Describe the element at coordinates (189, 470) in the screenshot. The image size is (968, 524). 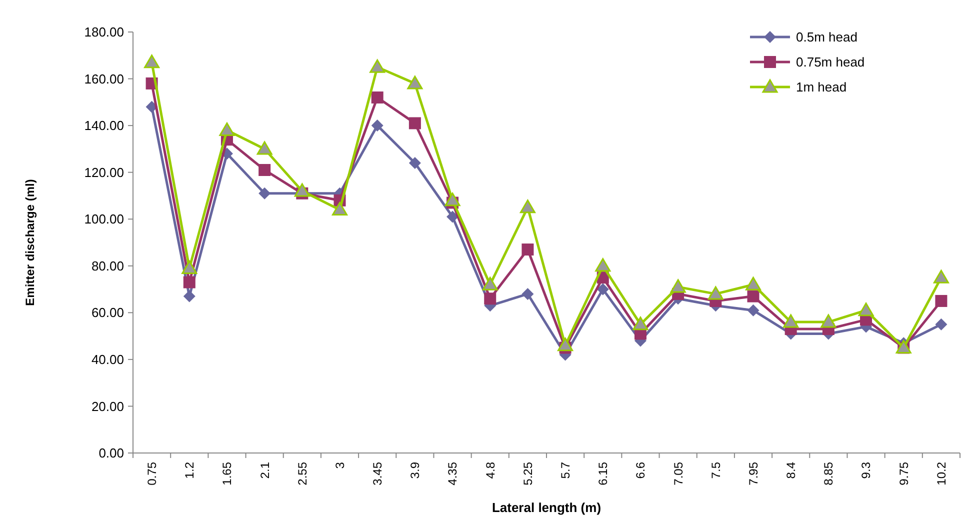
I see `x-tick-label: 1.2` at that location.